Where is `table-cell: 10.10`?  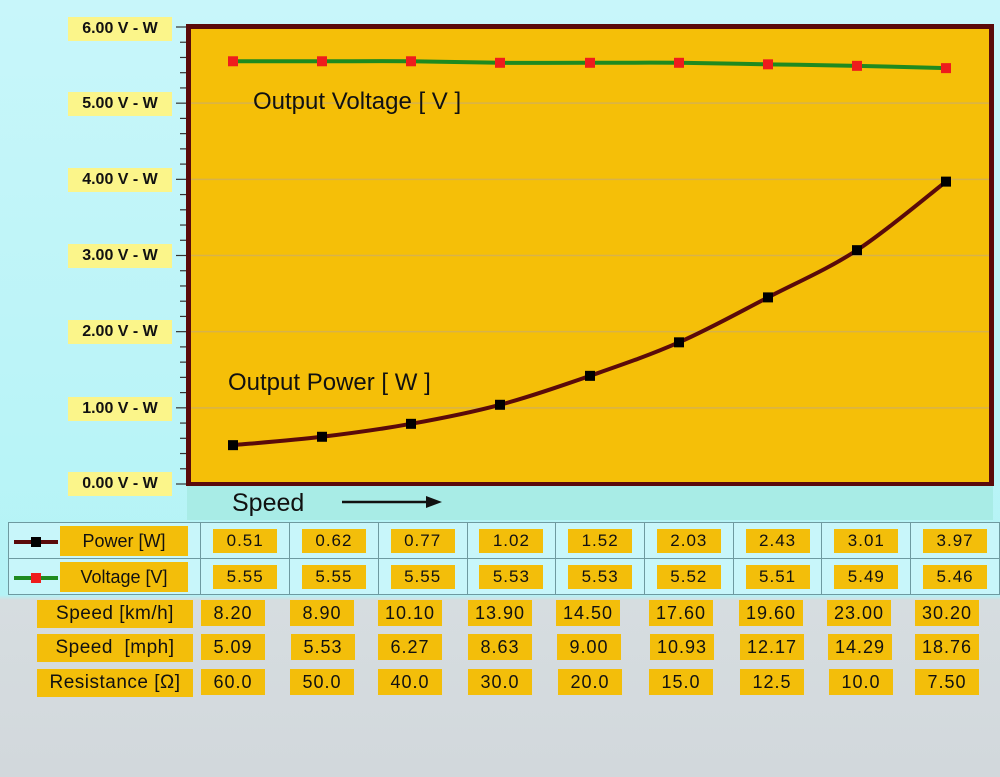 table-cell: 10.10 is located at coordinates (410, 613).